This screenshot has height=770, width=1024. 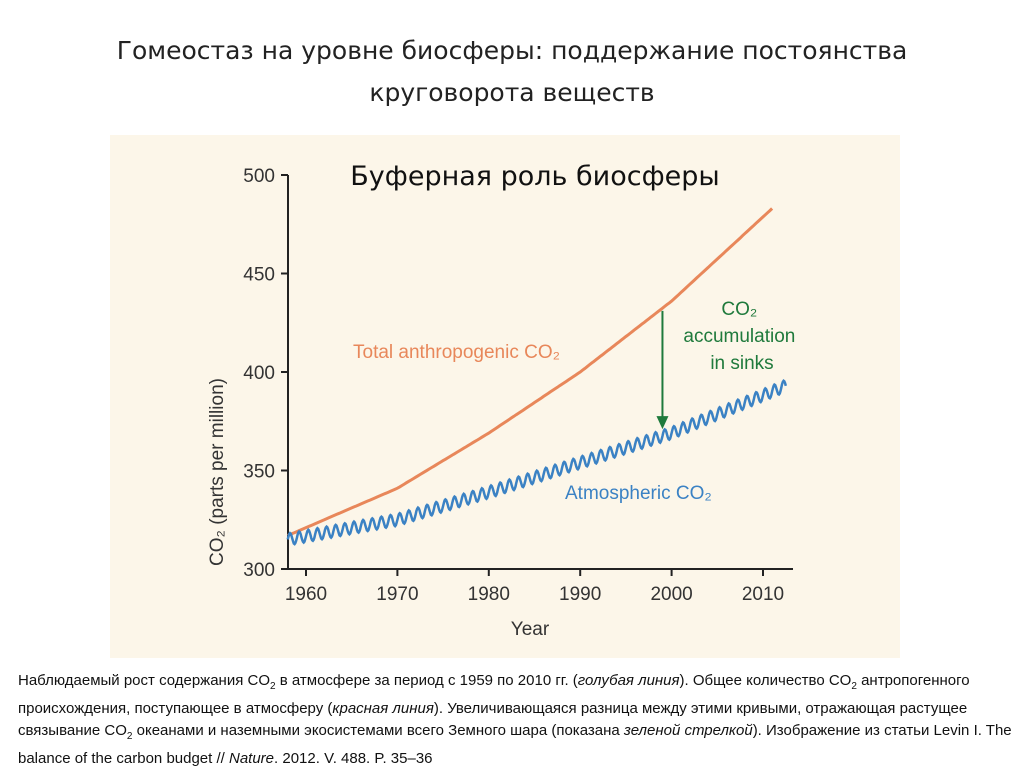 I want to click on x-tick-label: 1970, so click(x=397, y=594).